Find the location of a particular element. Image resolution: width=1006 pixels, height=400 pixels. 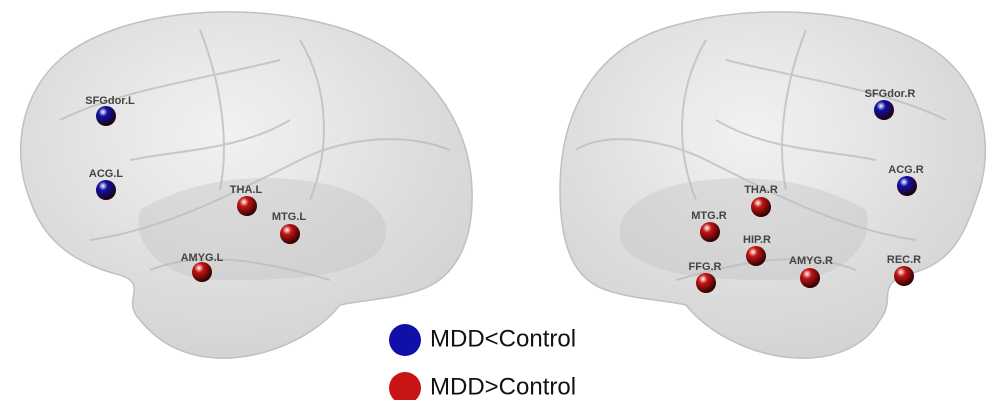

node-label: SFGdor.R is located at coordinates (890, 94).